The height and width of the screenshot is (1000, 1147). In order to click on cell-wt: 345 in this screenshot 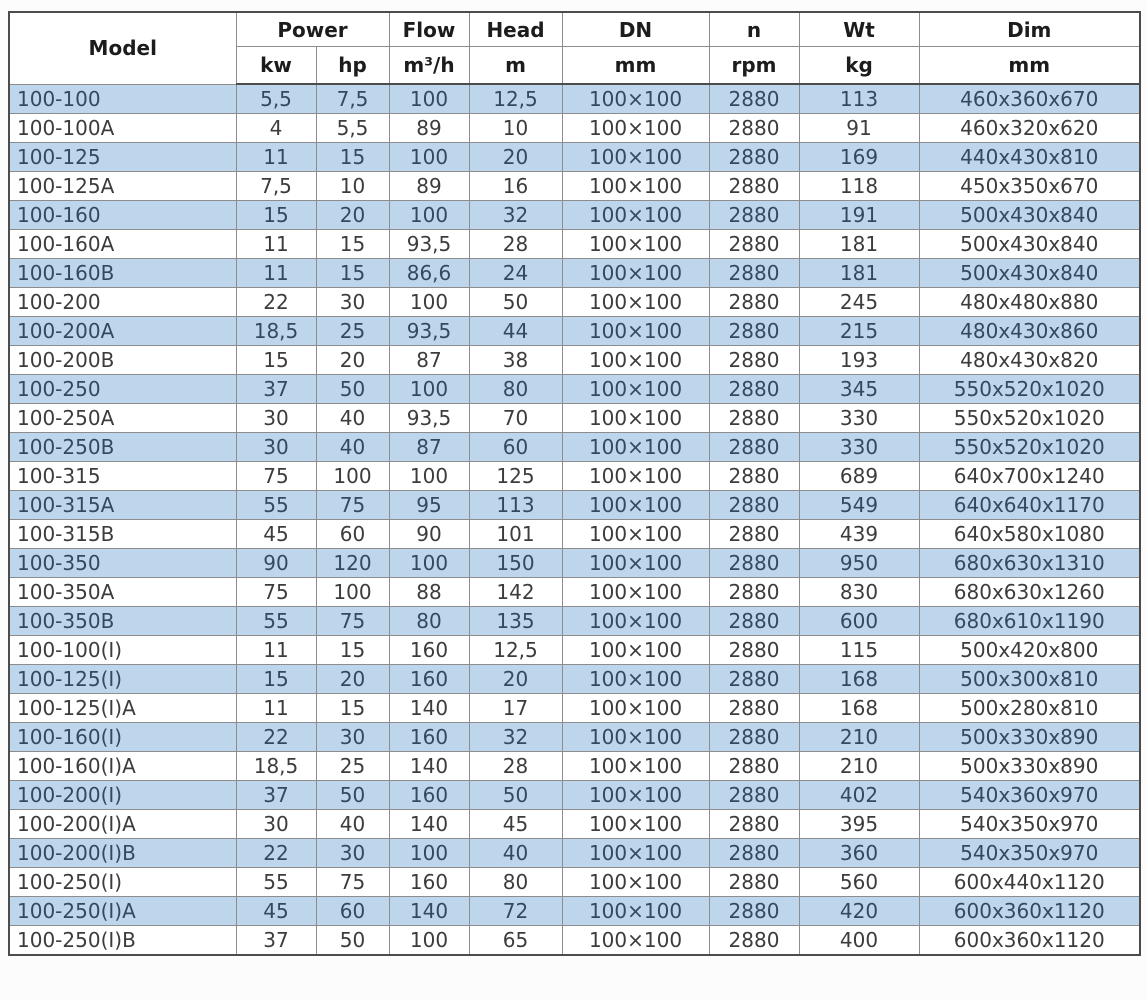, I will do `click(859, 389)`.